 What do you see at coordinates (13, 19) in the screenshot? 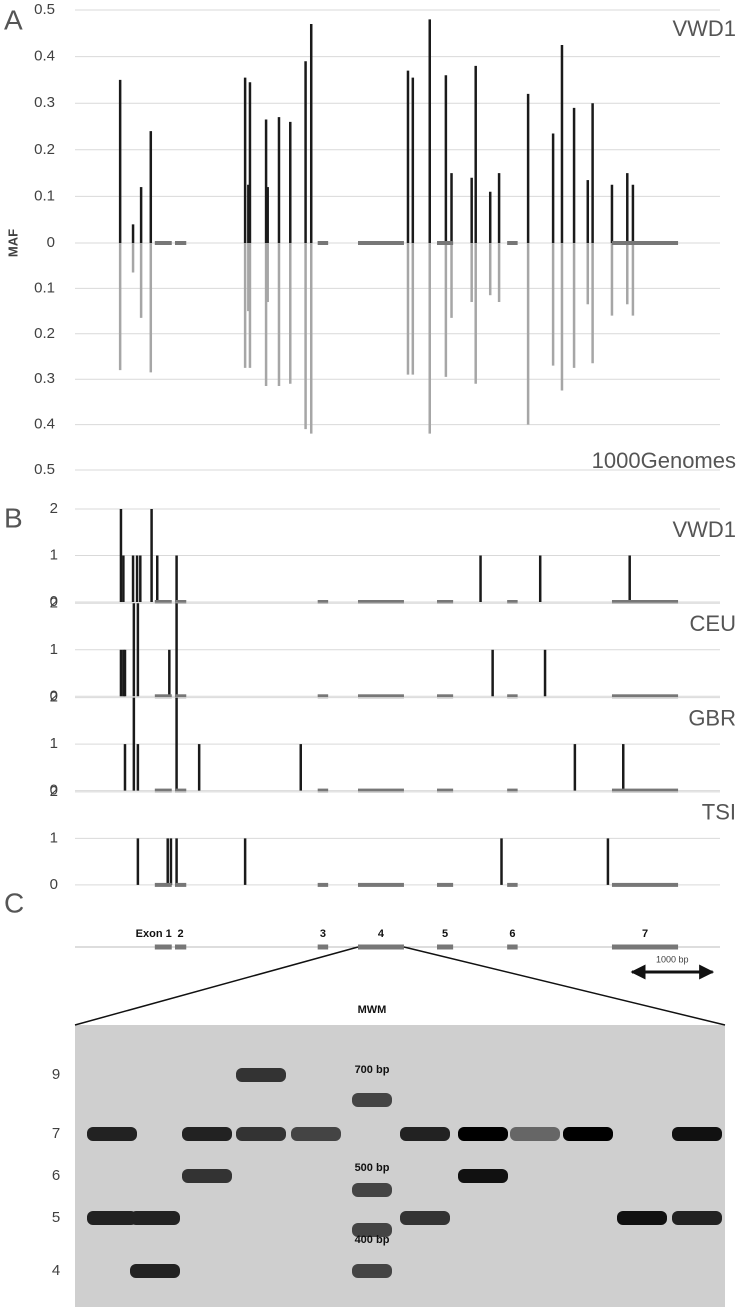
I see `panel-label: A` at bounding box center [13, 19].